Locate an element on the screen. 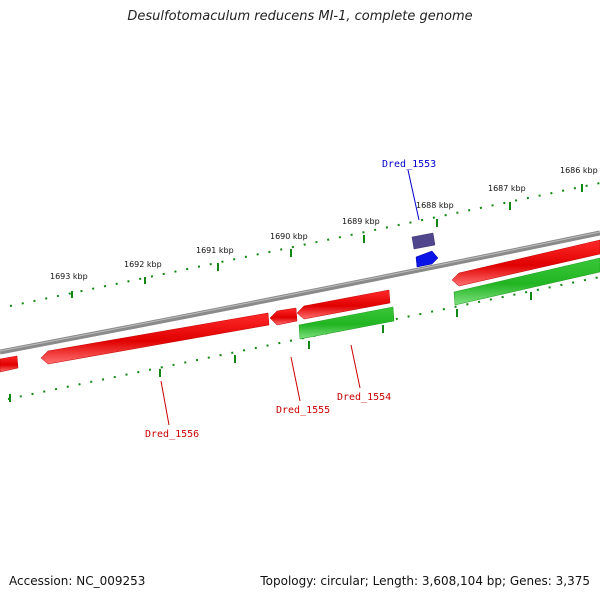 This screenshot has width=600, height=600. kbp-label: 1692 kbp is located at coordinates (143, 264).